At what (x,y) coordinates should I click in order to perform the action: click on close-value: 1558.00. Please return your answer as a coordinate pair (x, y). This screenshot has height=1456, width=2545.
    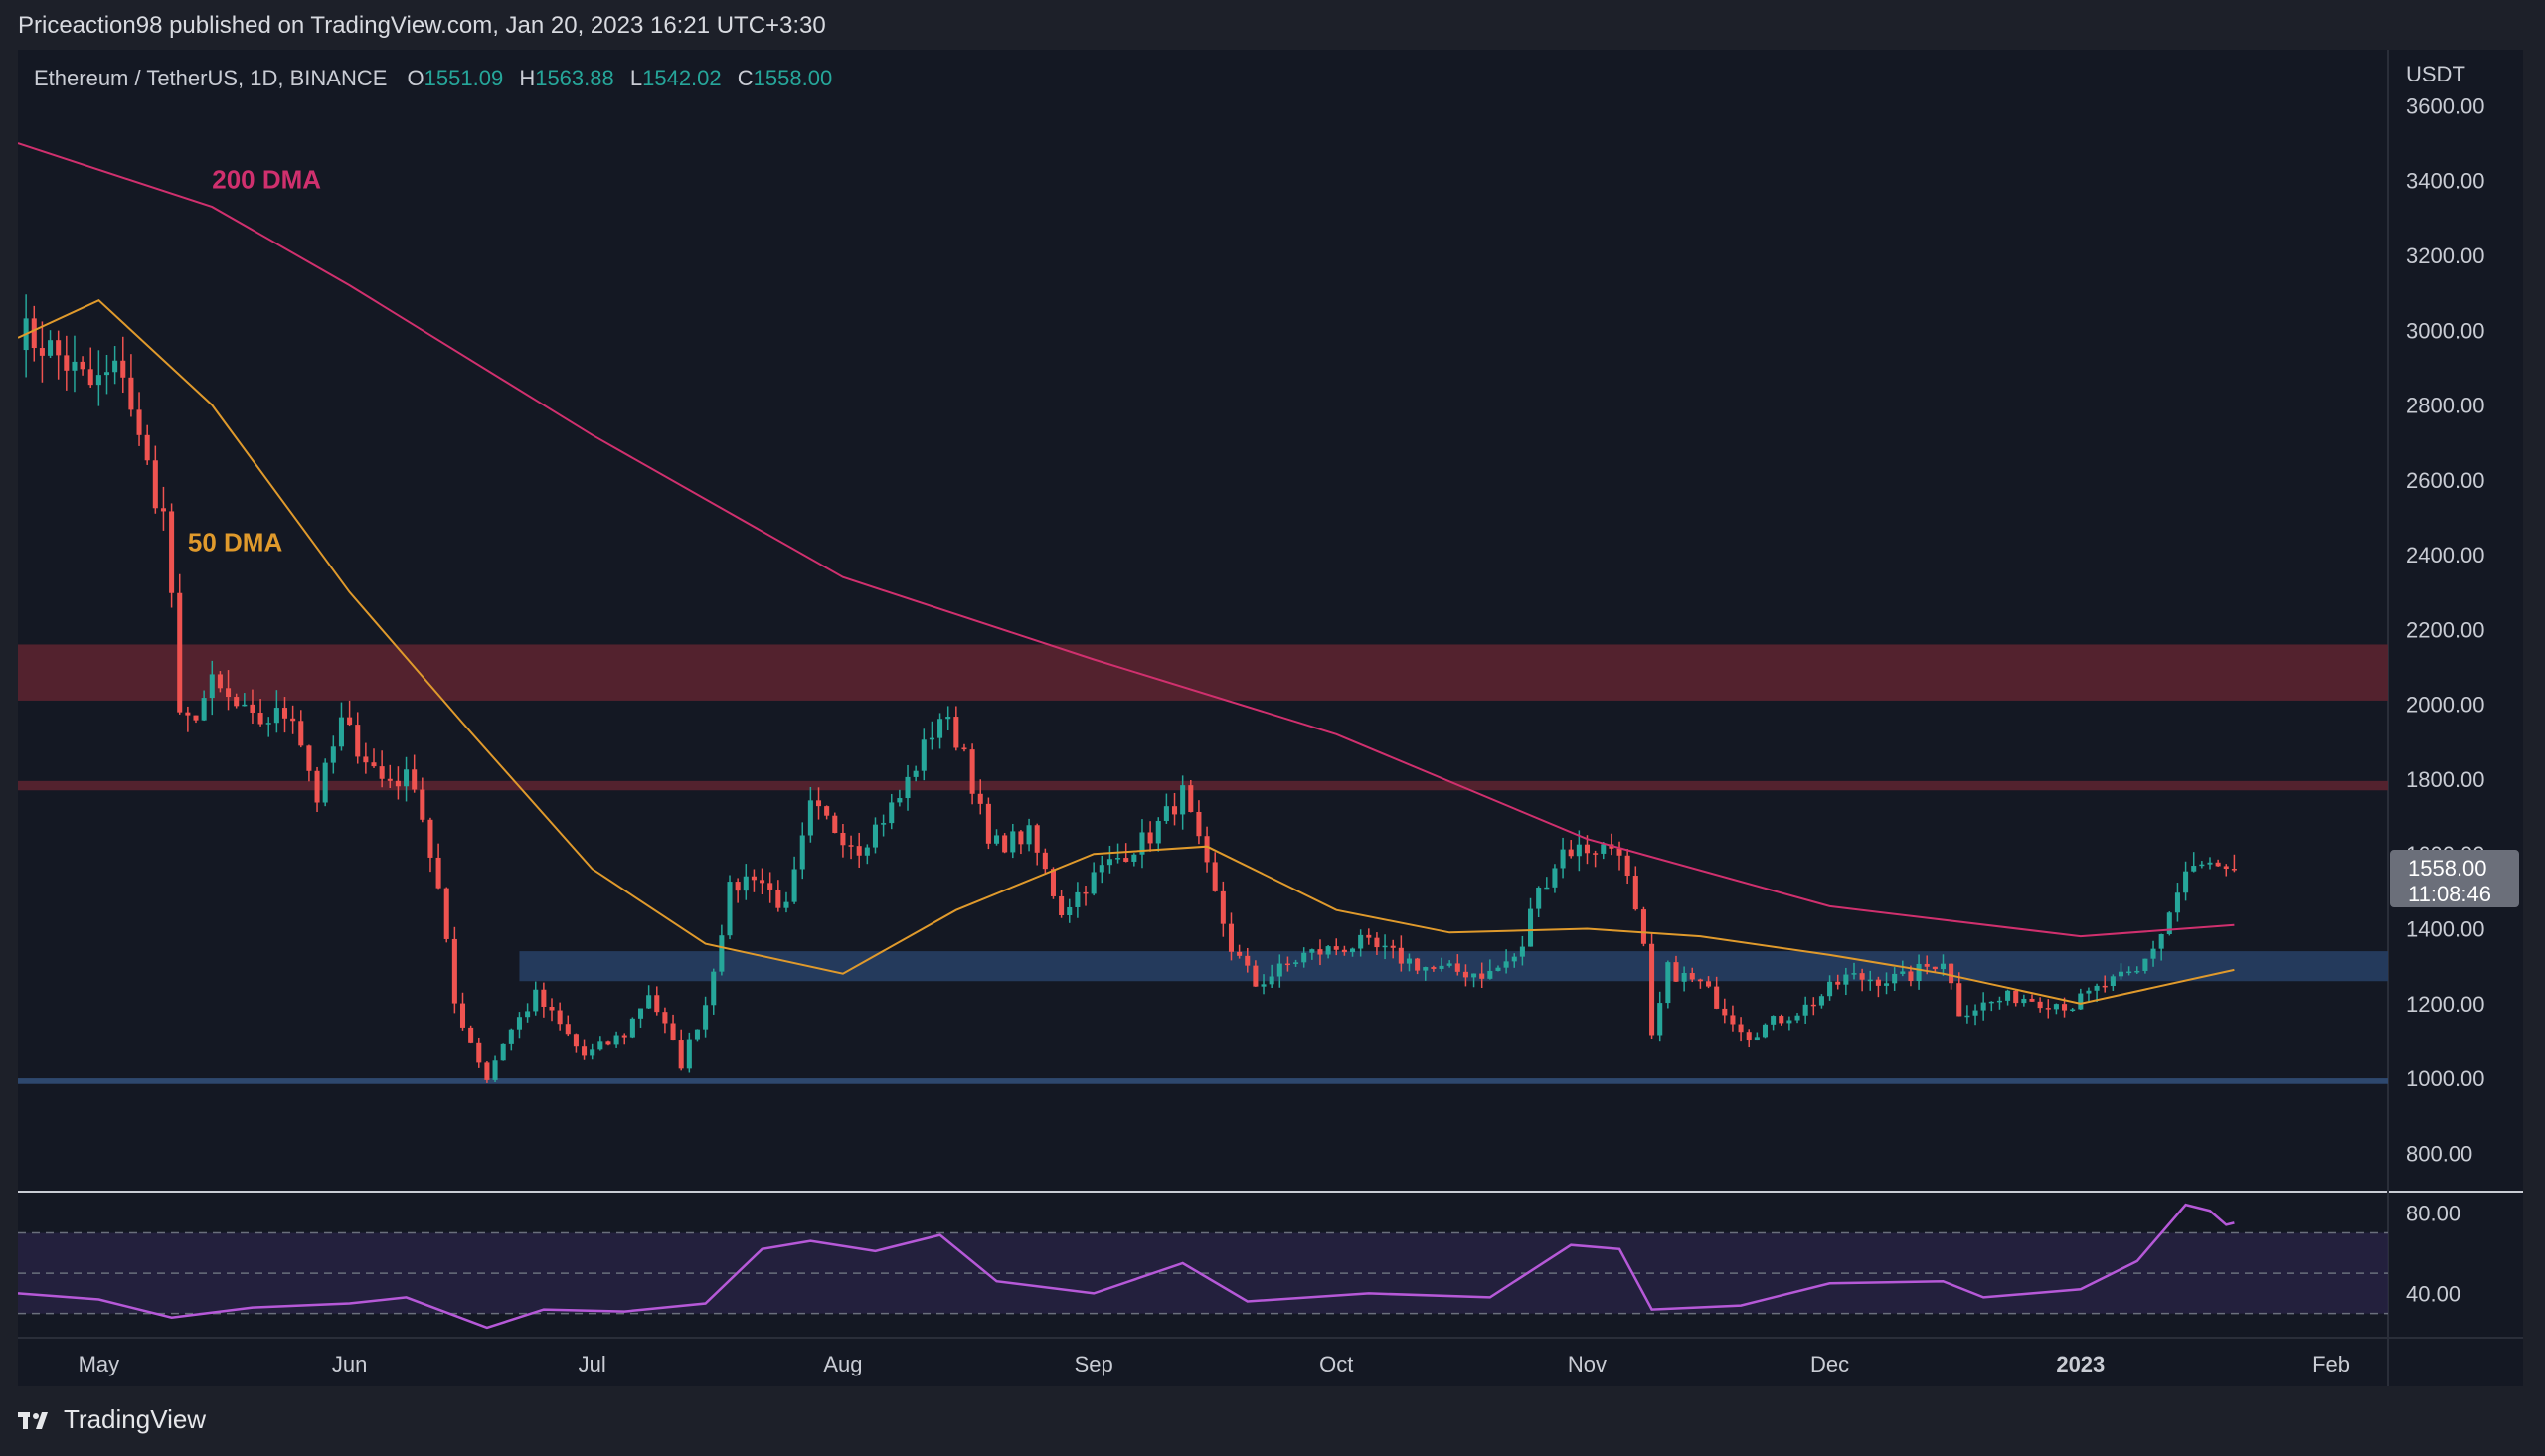
    Looking at the image, I should click on (793, 78).